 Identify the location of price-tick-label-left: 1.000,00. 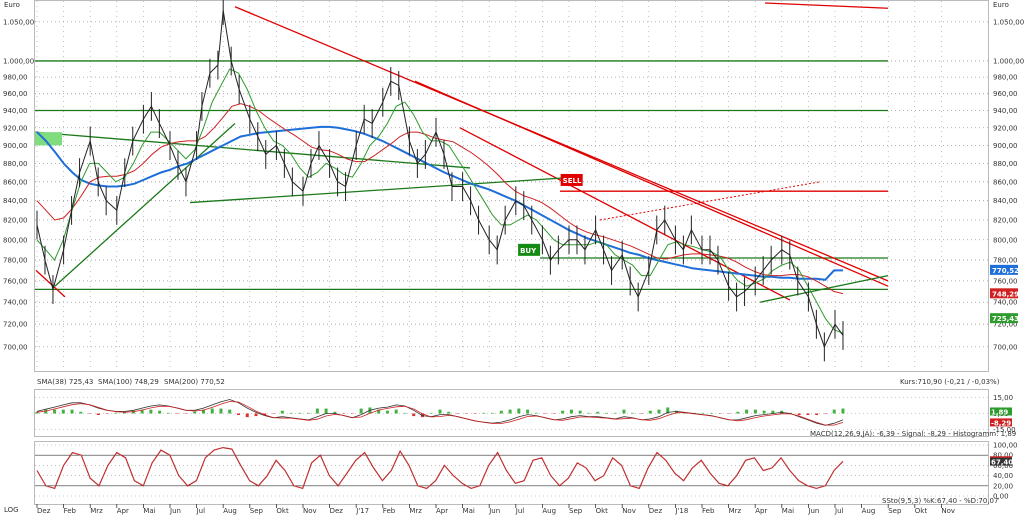
(18, 61).